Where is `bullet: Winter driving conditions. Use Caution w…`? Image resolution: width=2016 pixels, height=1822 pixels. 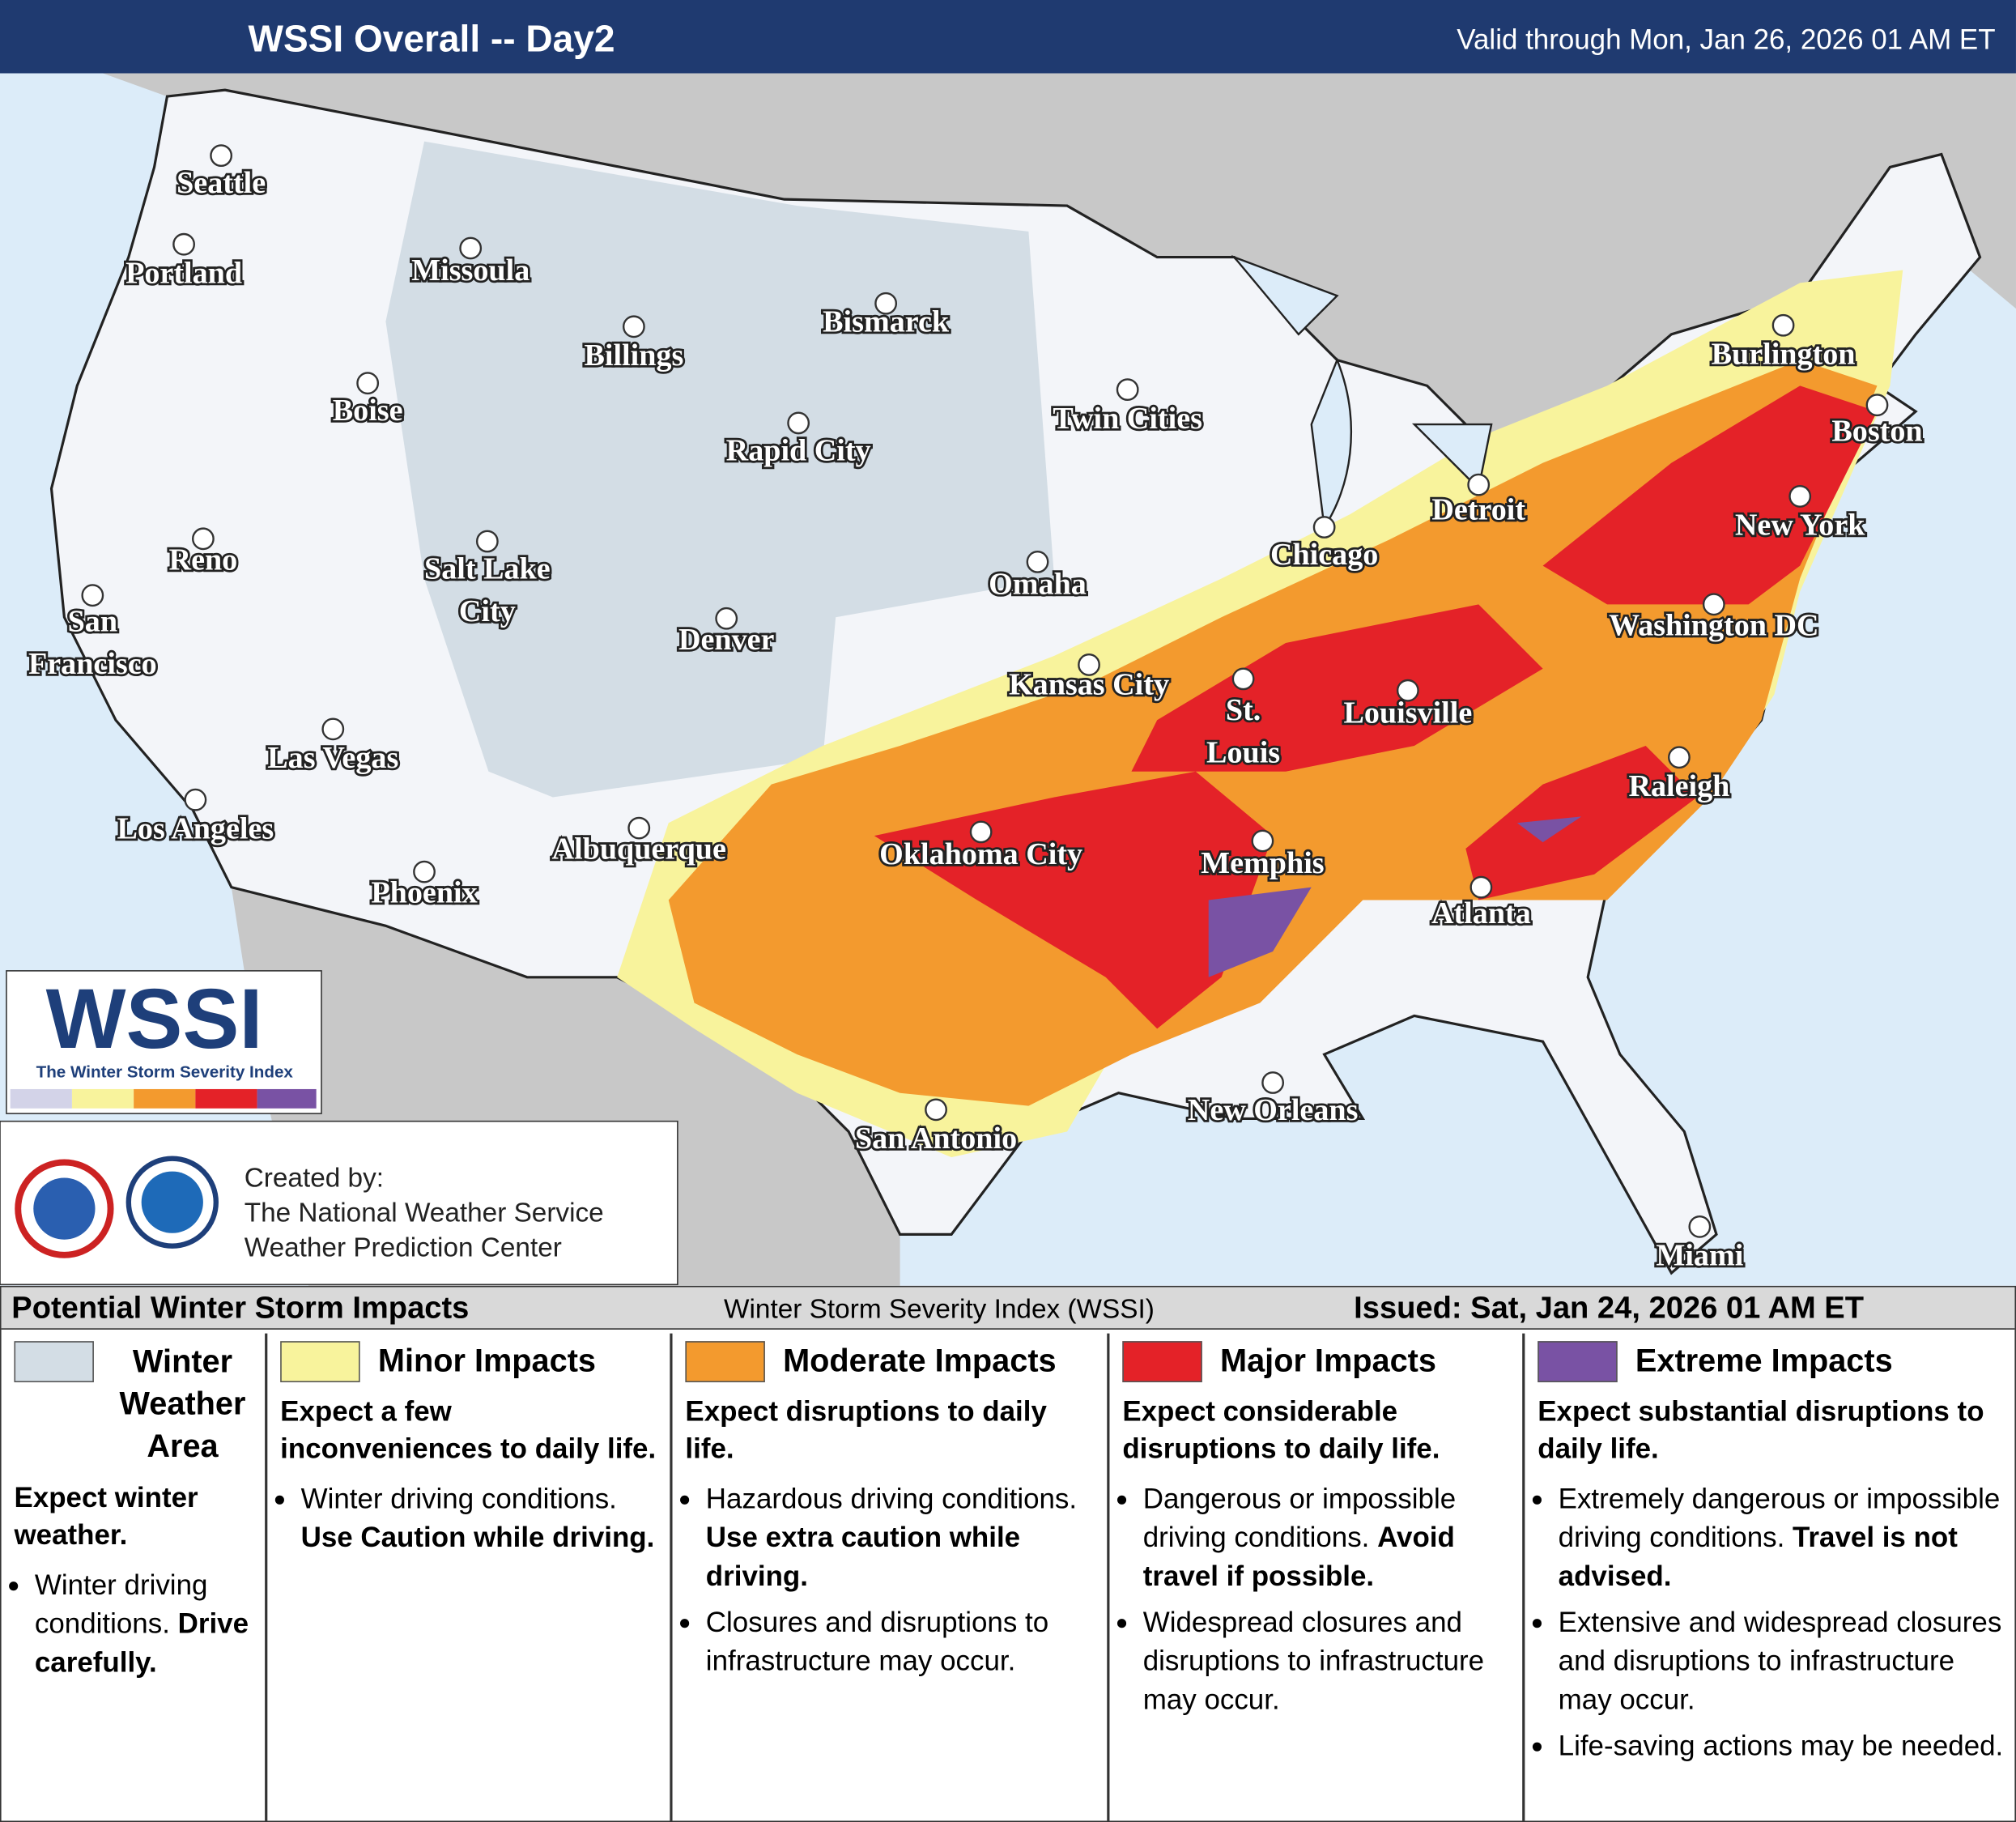
bullet: Winter driving conditions. Use Caution w… is located at coordinates (481, 1518).